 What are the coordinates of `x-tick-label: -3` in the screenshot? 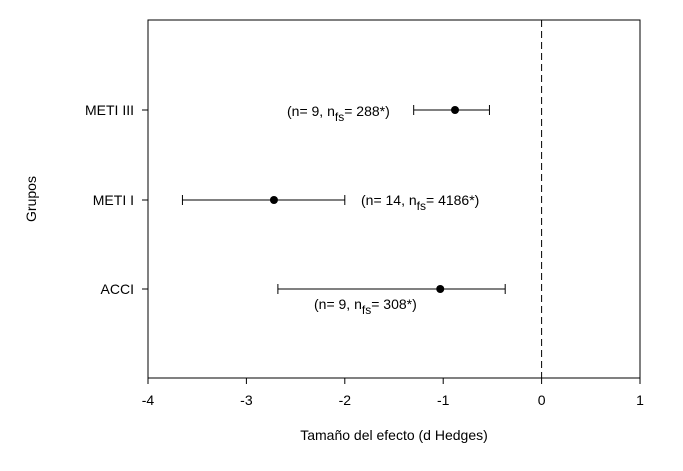 It's located at (246, 400).